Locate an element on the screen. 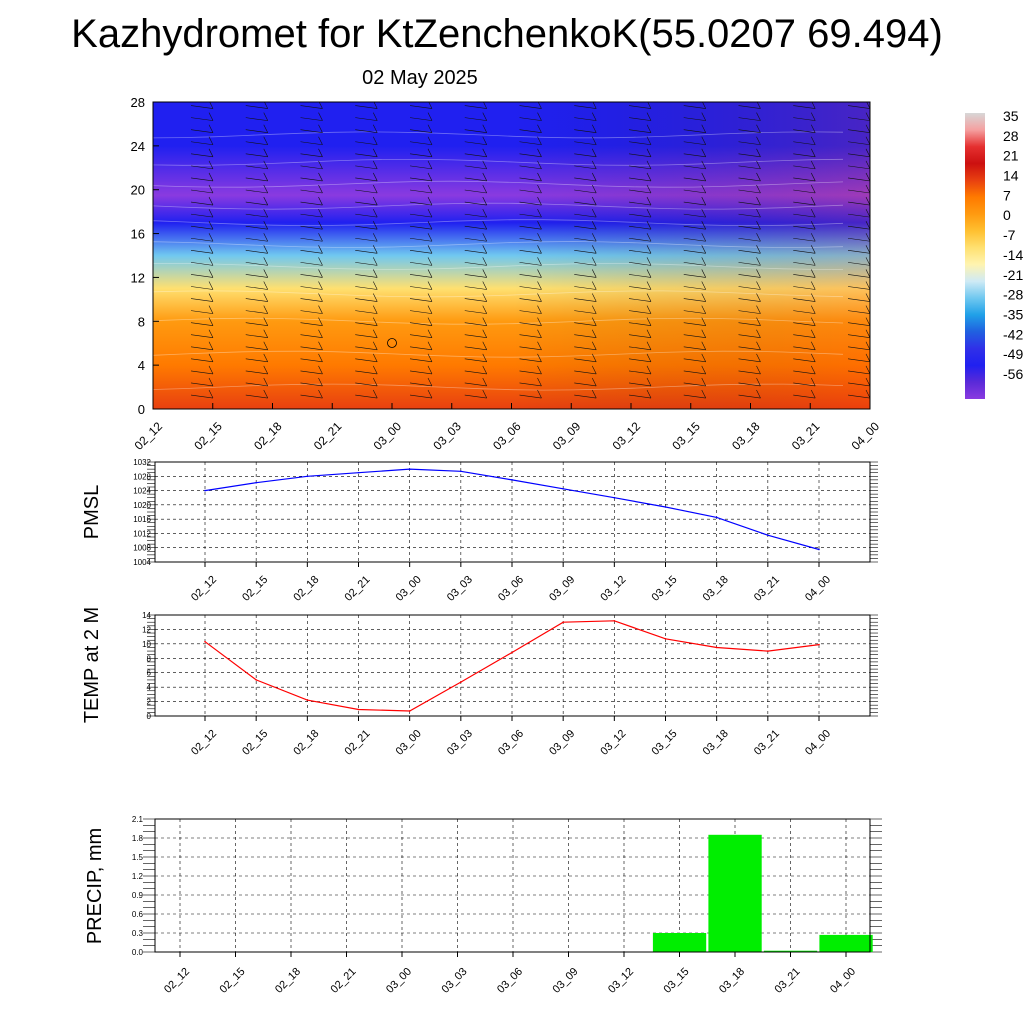  x-tick-label: 04_00 is located at coordinates (818, 743).